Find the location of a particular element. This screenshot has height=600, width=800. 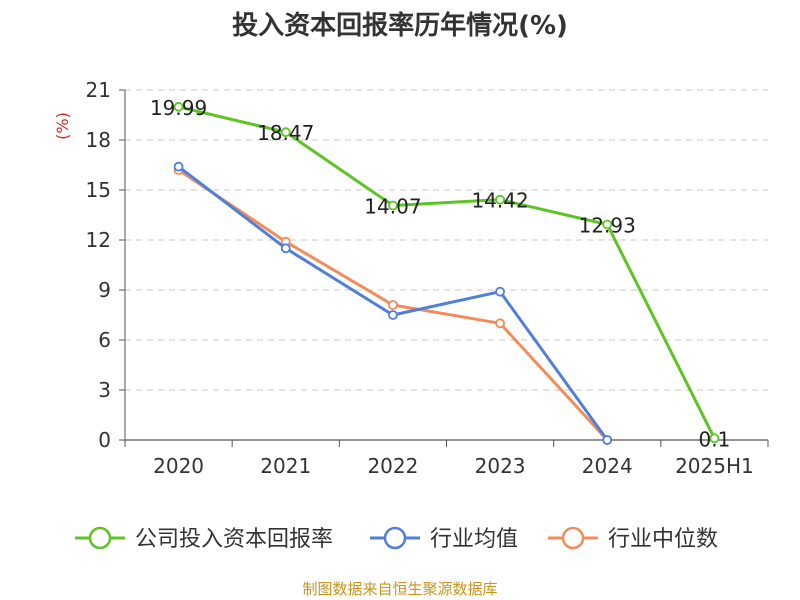

x-tick-label: 2025H1 is located at coordinates (714, 466).